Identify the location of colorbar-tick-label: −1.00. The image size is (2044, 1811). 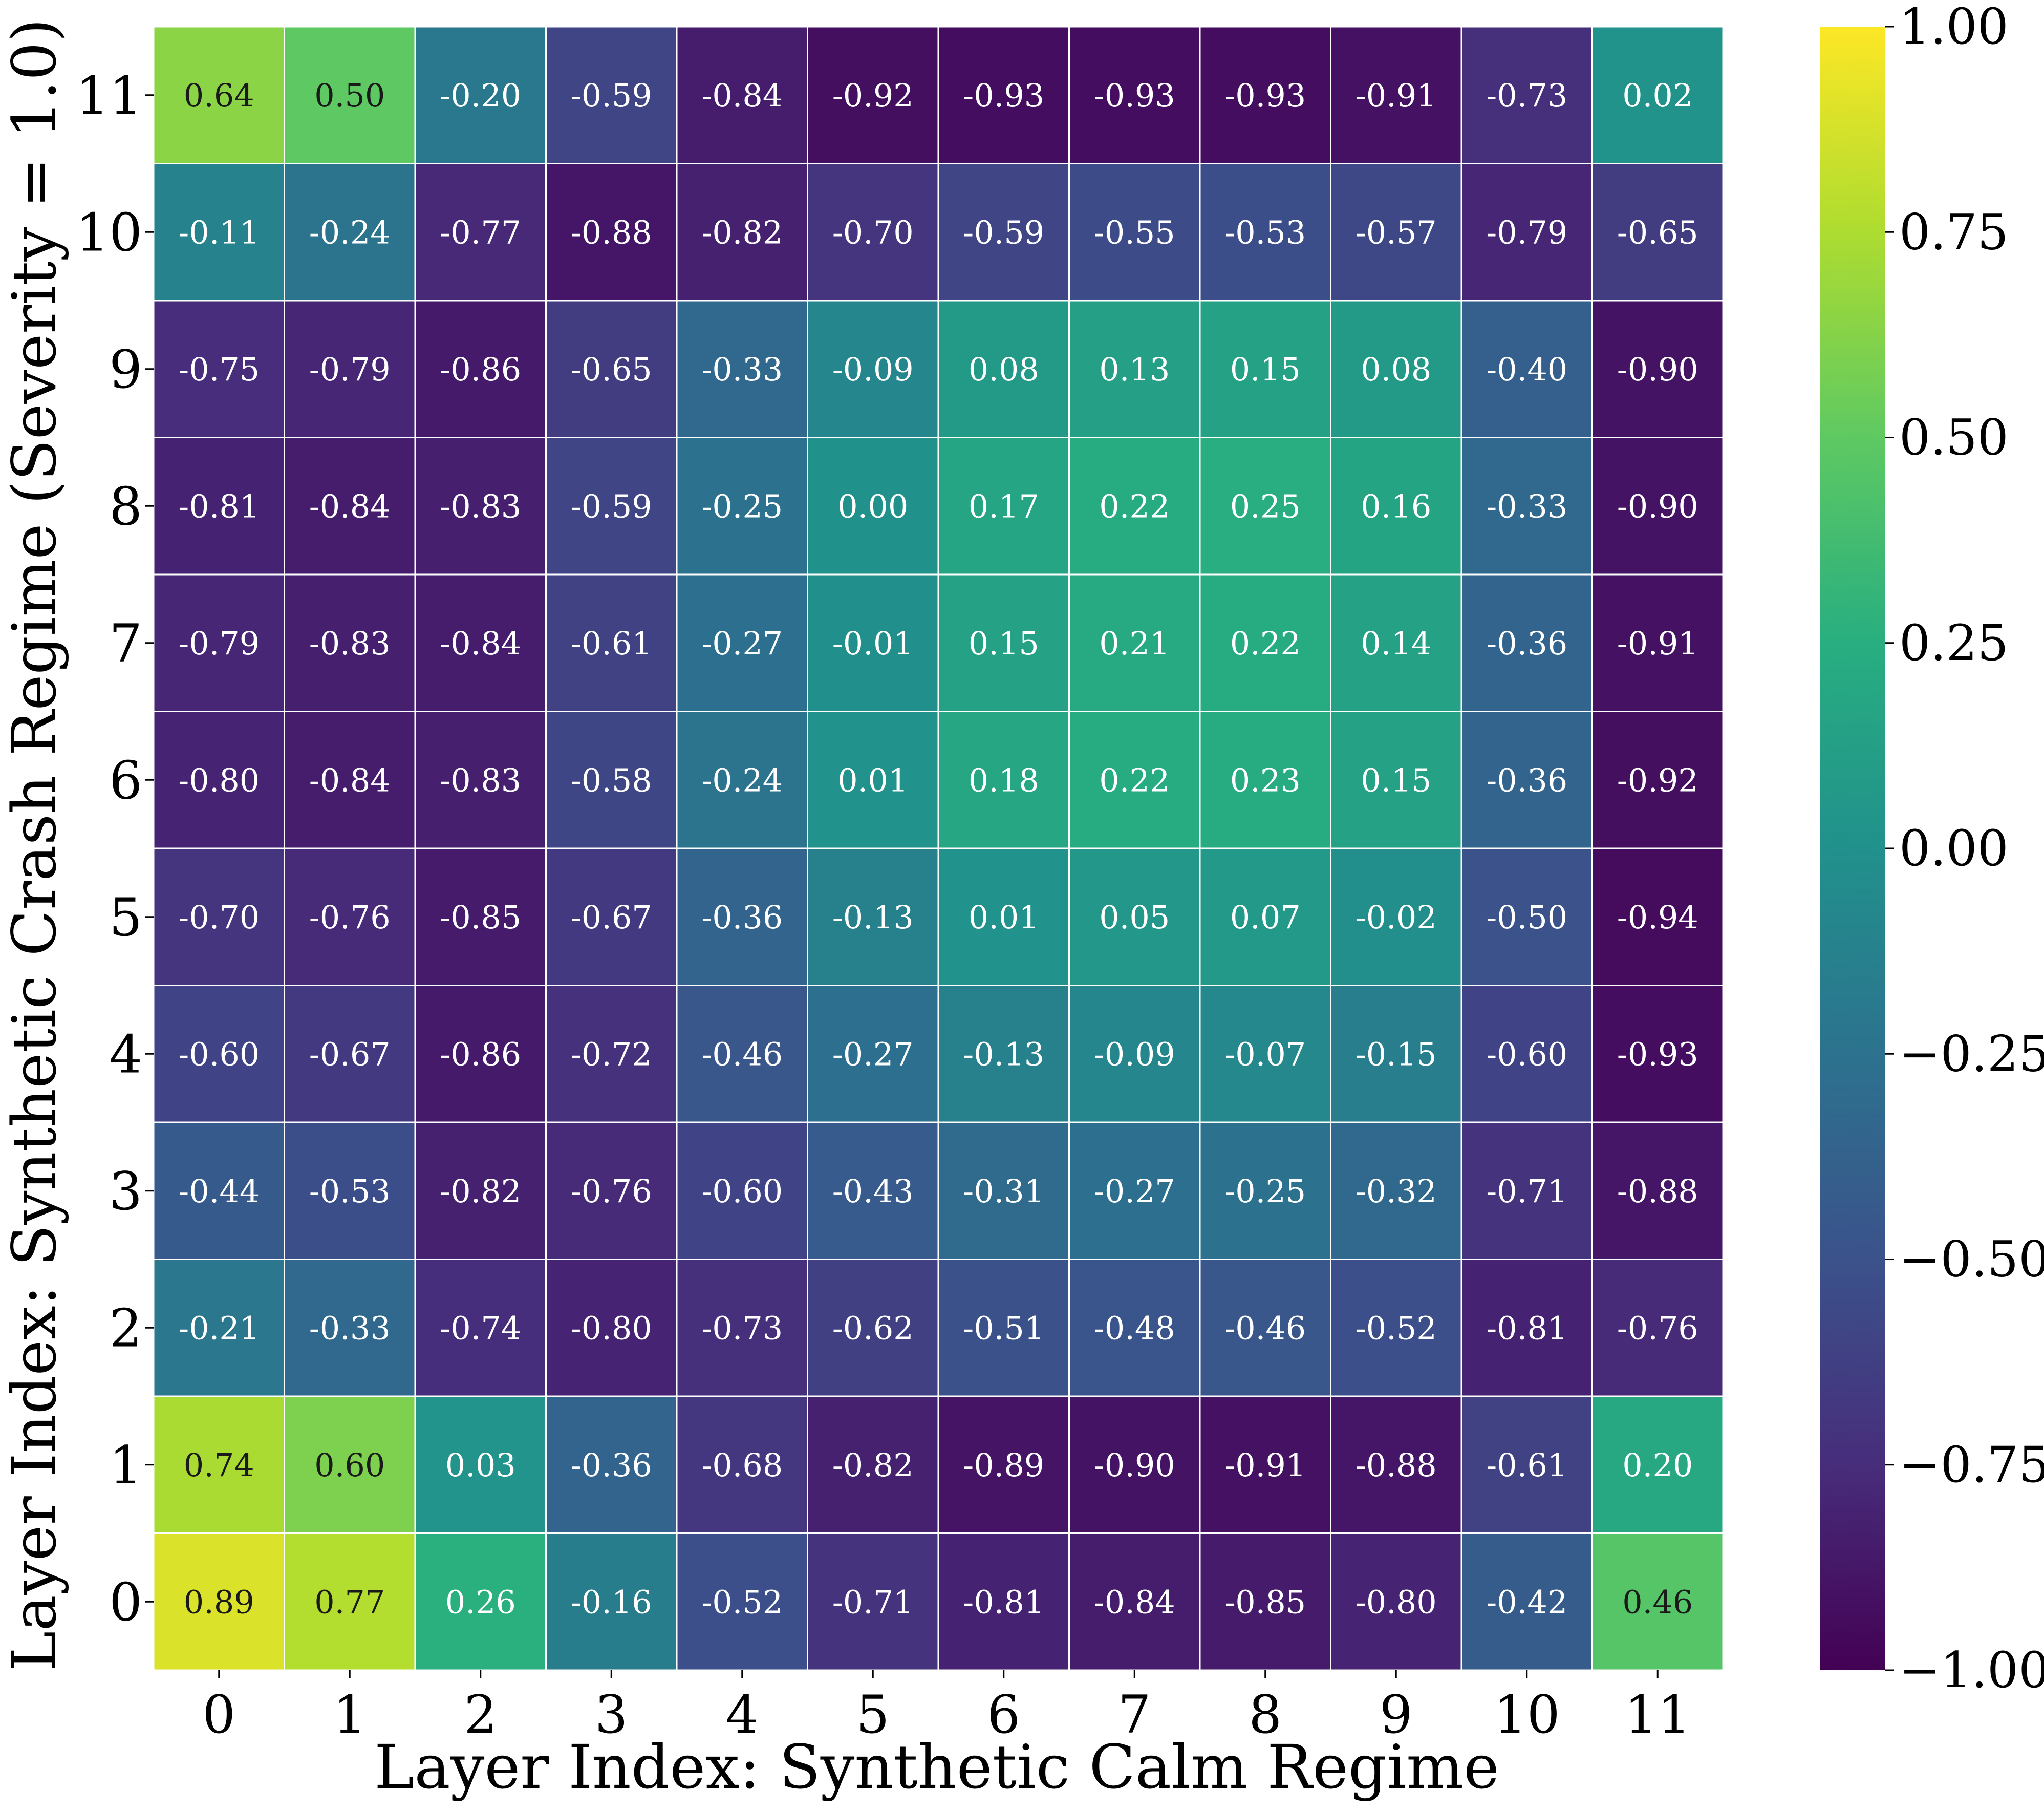
(1971, 1670).